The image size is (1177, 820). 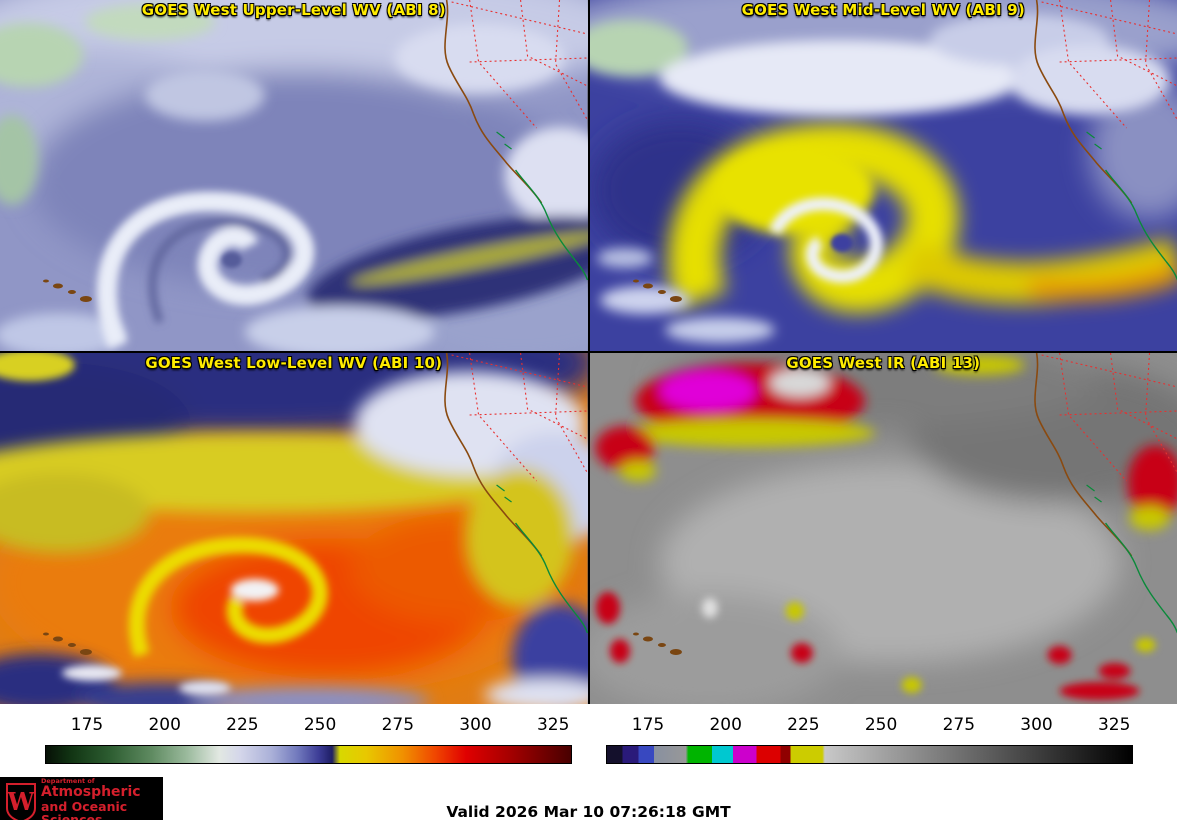 I want to click on wv-colorbar-group: 175 200 225 250 275 300 325, so click(x=308, y=740).